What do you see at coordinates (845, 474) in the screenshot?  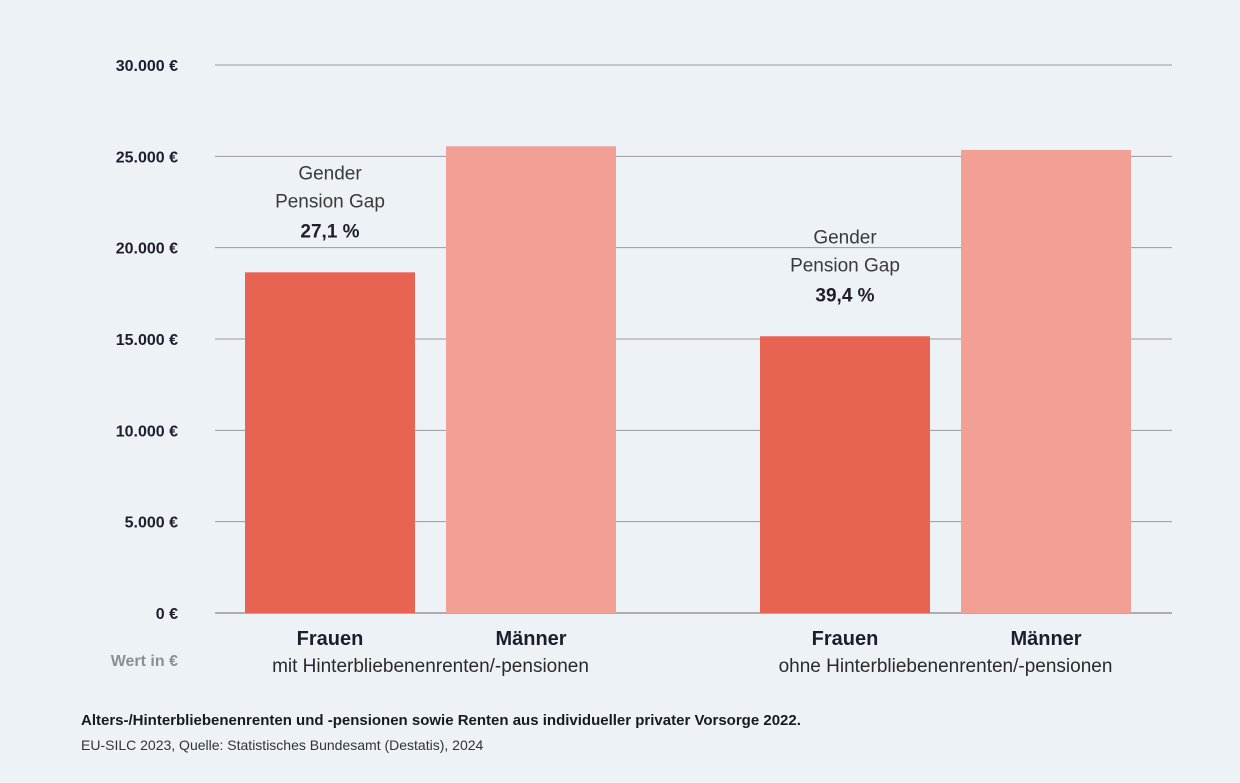 I see `bar-frauen-group2` at bounding box center [845, 474].